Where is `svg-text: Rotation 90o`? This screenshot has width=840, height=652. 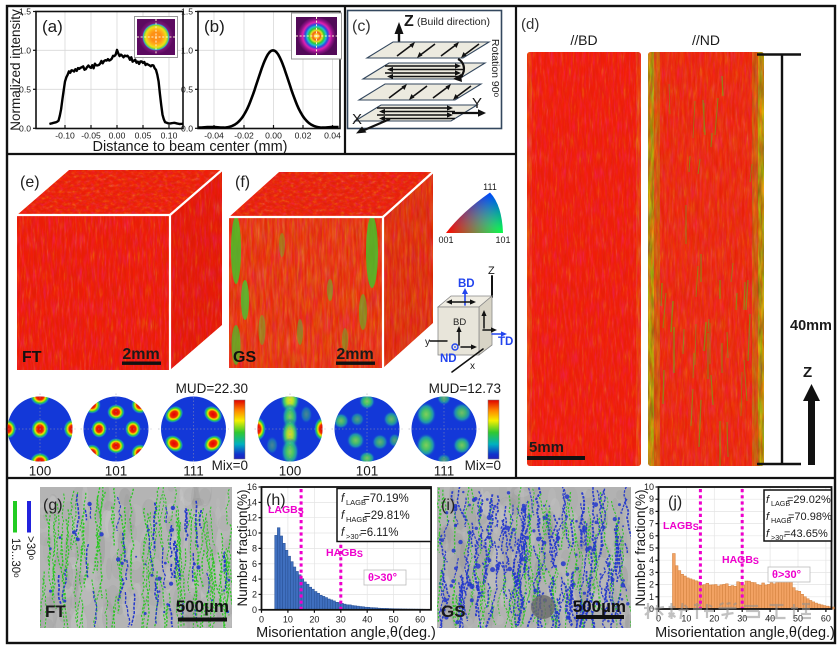
svg-text: Rotation 90o is located at coordinates (495, 68).